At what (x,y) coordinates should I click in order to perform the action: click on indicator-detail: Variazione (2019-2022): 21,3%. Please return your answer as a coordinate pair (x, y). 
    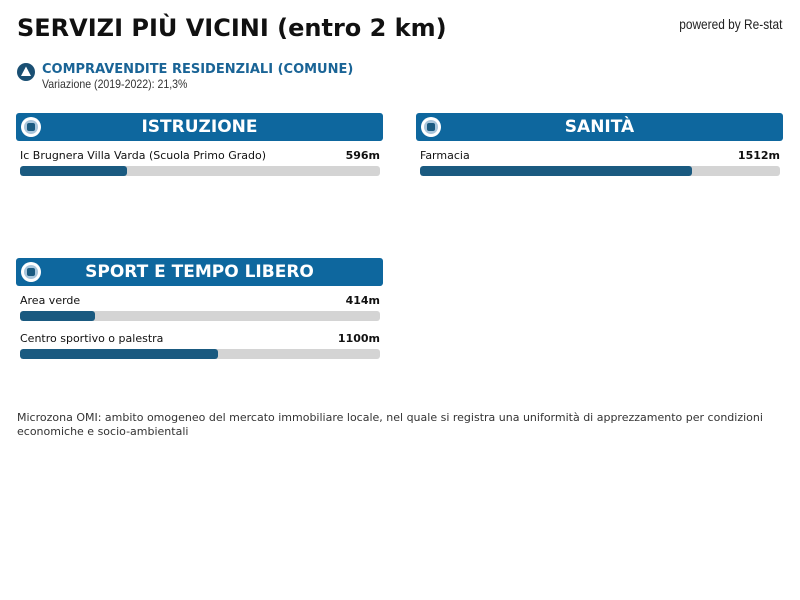
    Looking at the image, I should click on (115, 84).